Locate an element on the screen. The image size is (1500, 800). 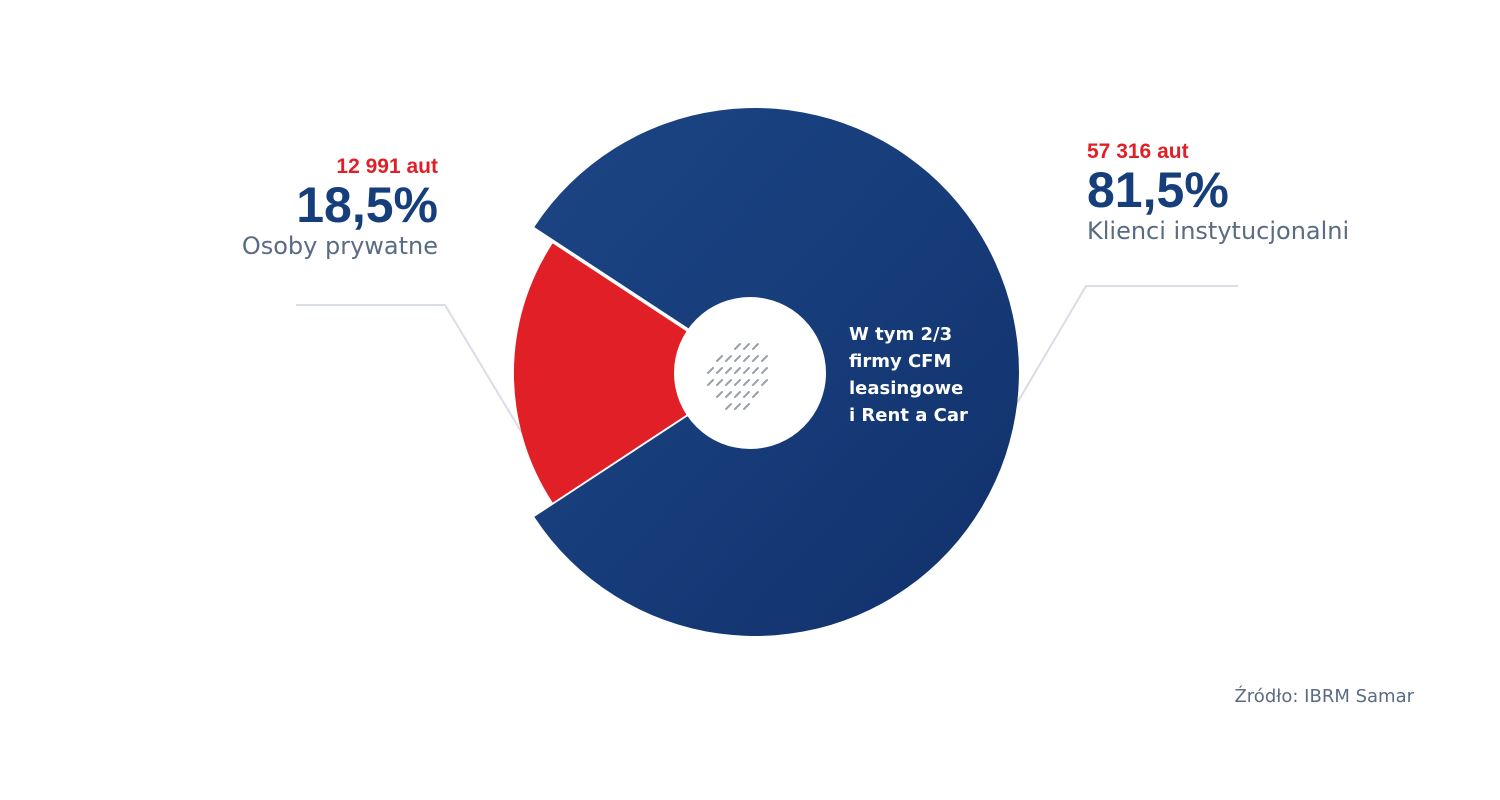
callout-klienci-instytucjonalni: 57 316 aut 81,5% Klienci instytucjonalni is located at coordinates (1218, 192).